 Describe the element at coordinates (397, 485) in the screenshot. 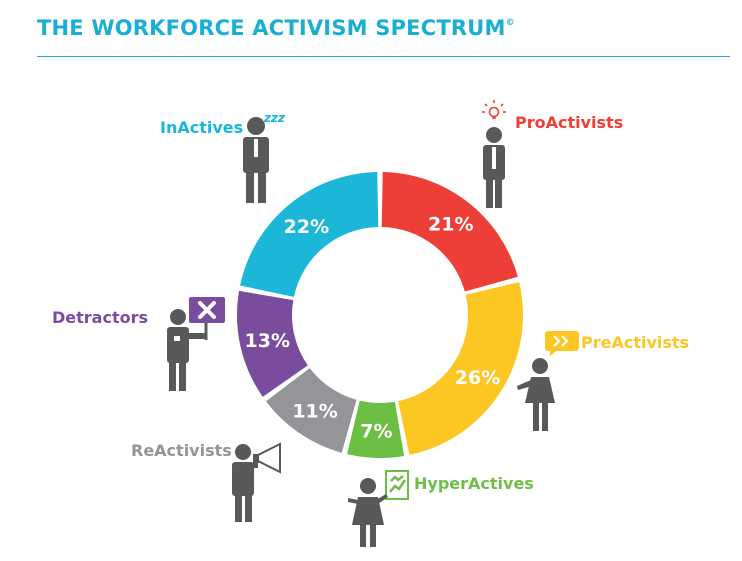

I see `graph-board-icon` at that location.